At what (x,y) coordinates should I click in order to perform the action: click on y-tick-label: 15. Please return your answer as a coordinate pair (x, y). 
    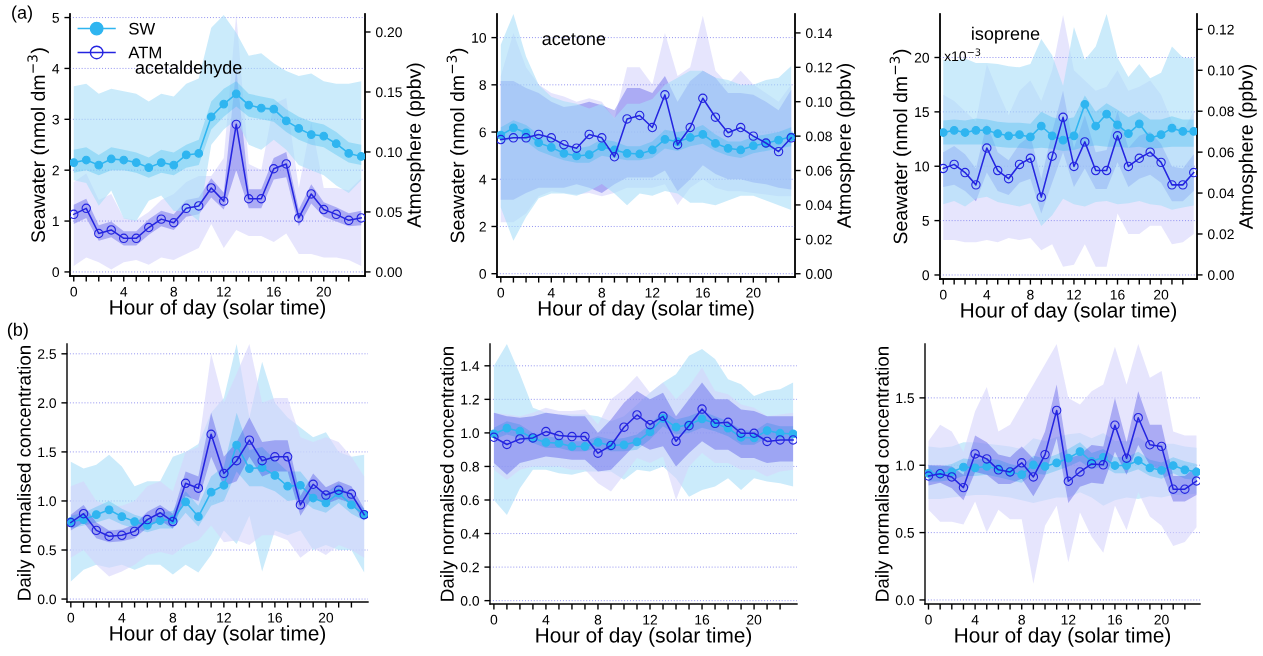
    Looking at the image, I should click on (922, 112).